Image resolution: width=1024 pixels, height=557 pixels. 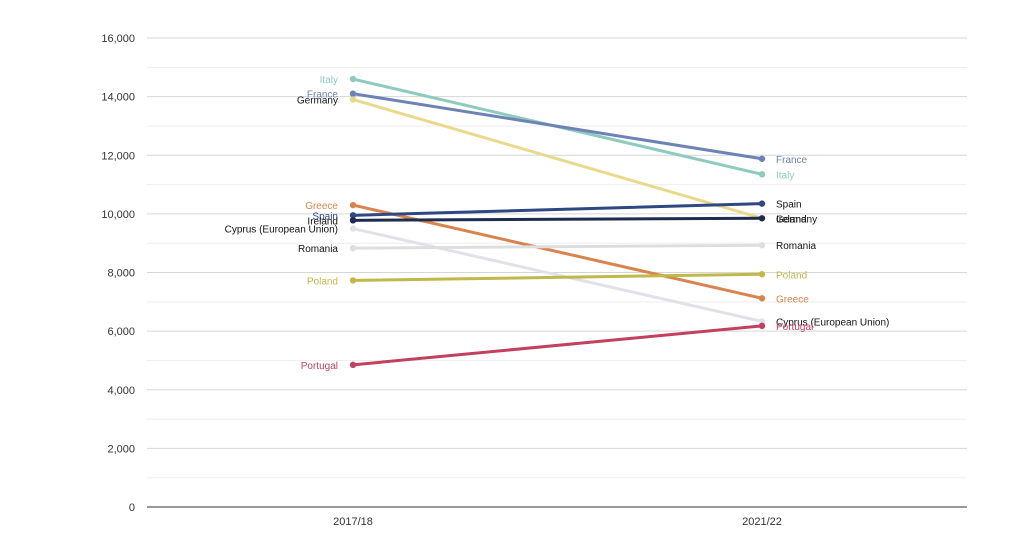 What do you see at coordinates (329, 80) in the screenshot?
I see `series-label-start-italy: Italy` at bounding box center [329, 80].